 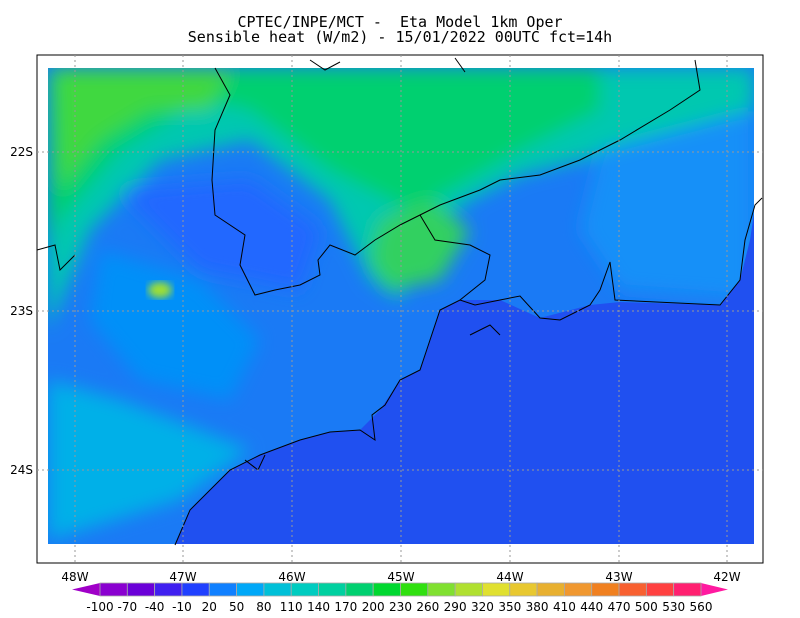 What do you see at coordinates (21, 311) in the screenshot?
I see `lat-label: 23S` at bounding box center [21, 311].